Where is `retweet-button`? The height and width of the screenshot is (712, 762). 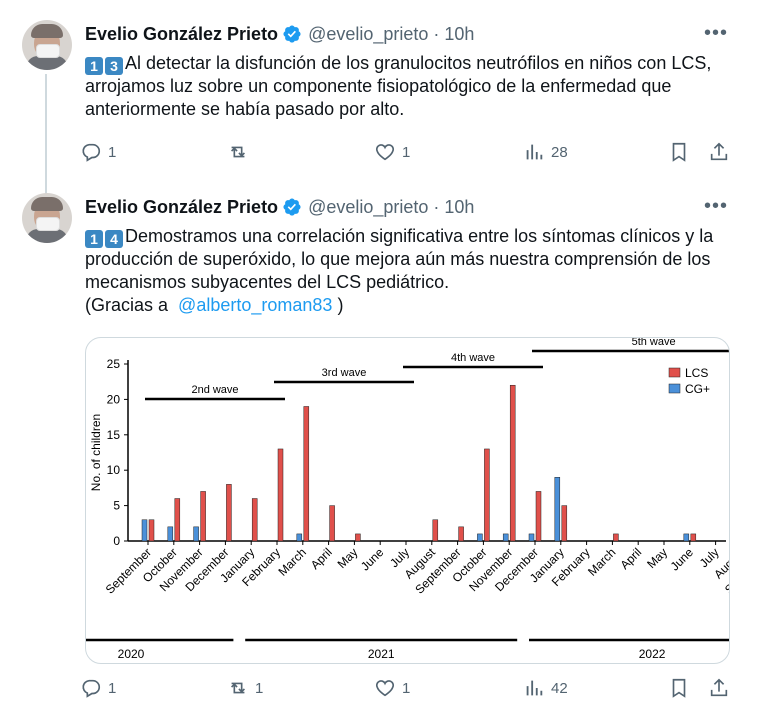
retweet-button is located at coordinates (241, 152).